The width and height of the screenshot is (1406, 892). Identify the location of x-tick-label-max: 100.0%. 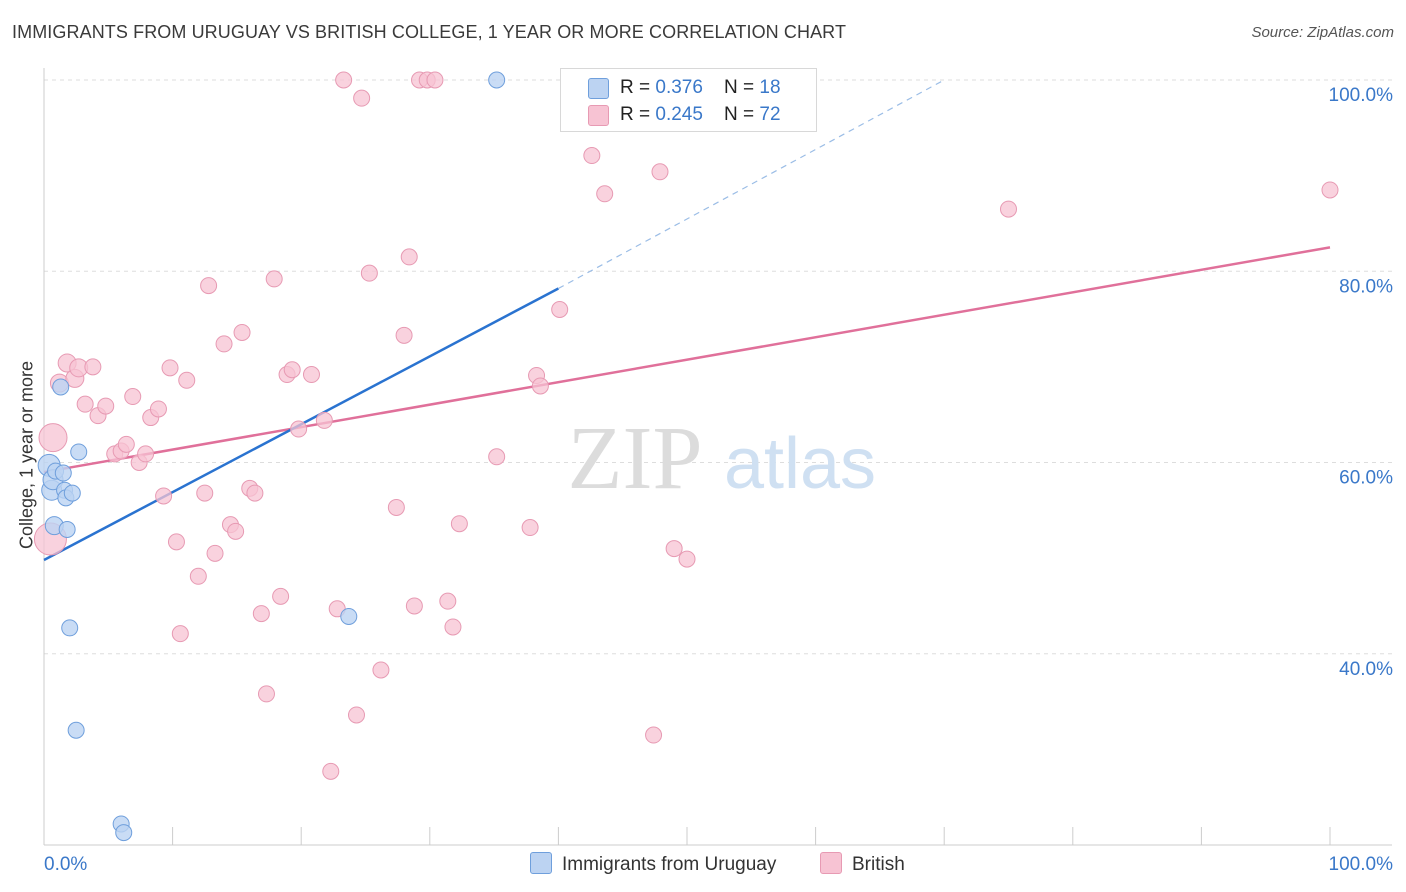
(1361, 864).